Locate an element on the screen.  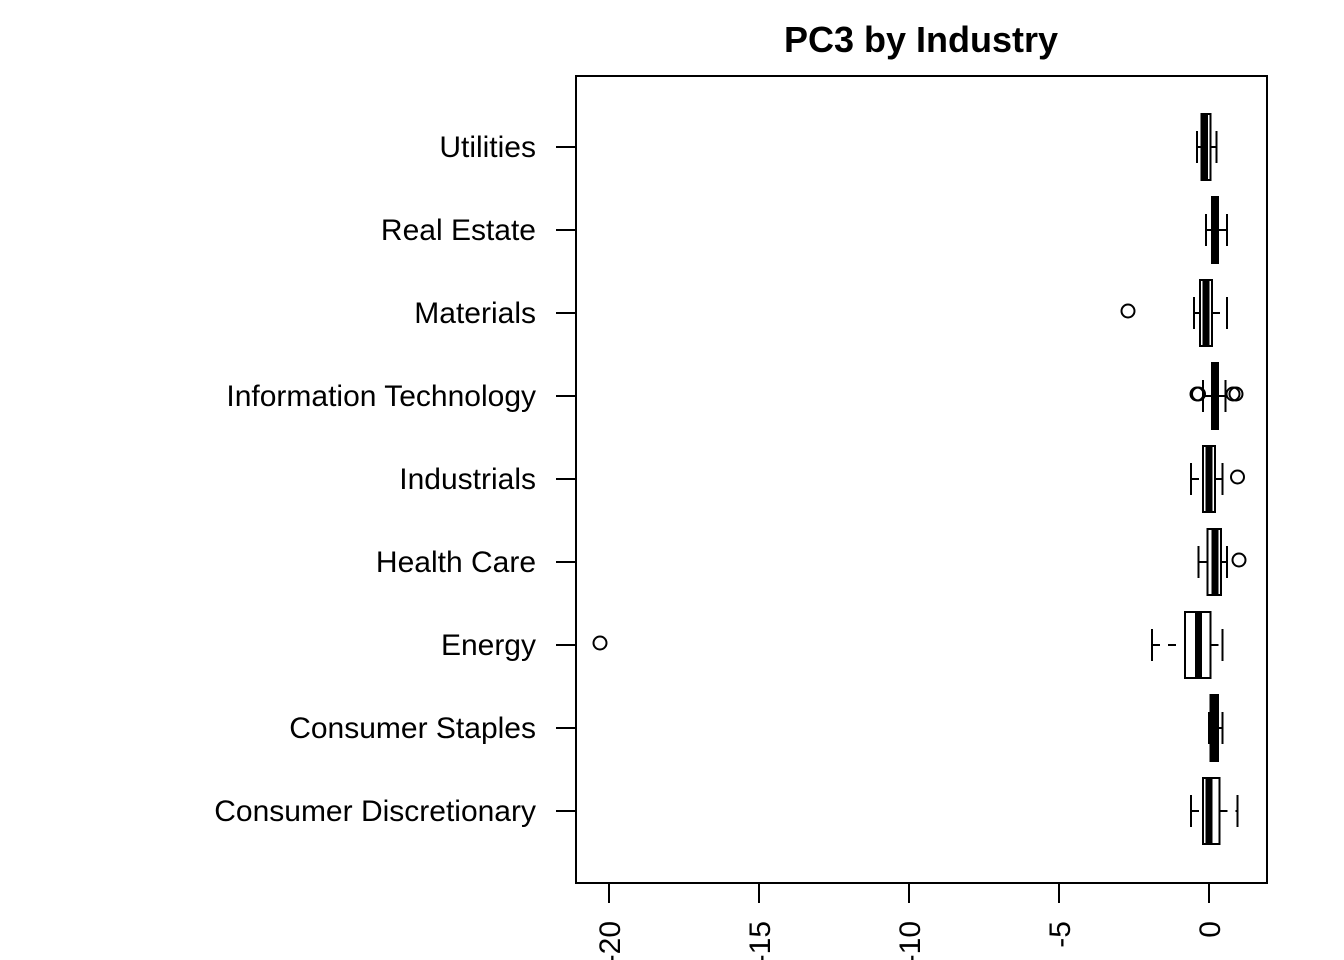
box-real-estate is located at coordinates (1216, 230).